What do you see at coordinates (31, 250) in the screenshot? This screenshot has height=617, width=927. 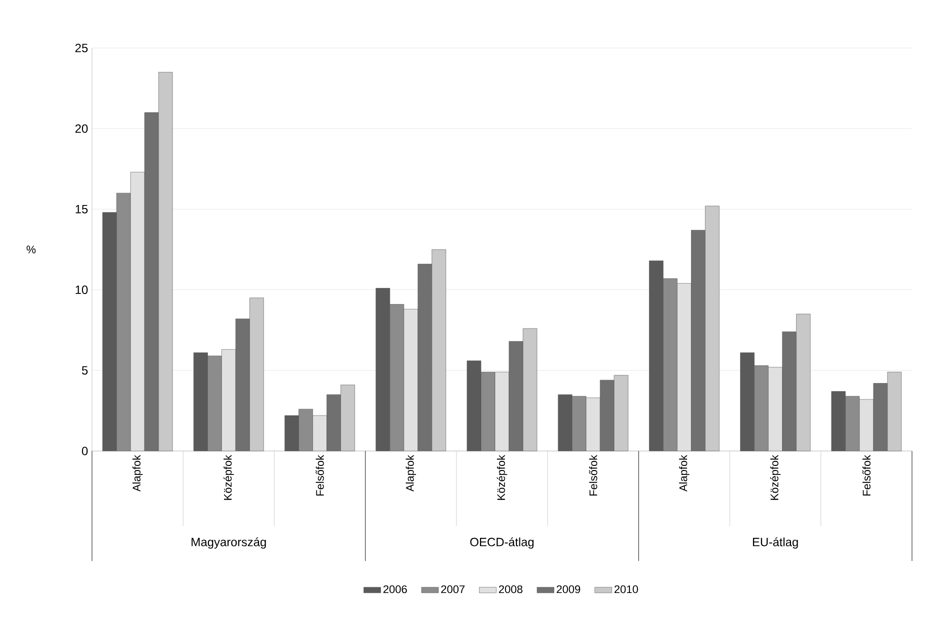 I see `y-axis-title: %` at bounding box center [31, 250].